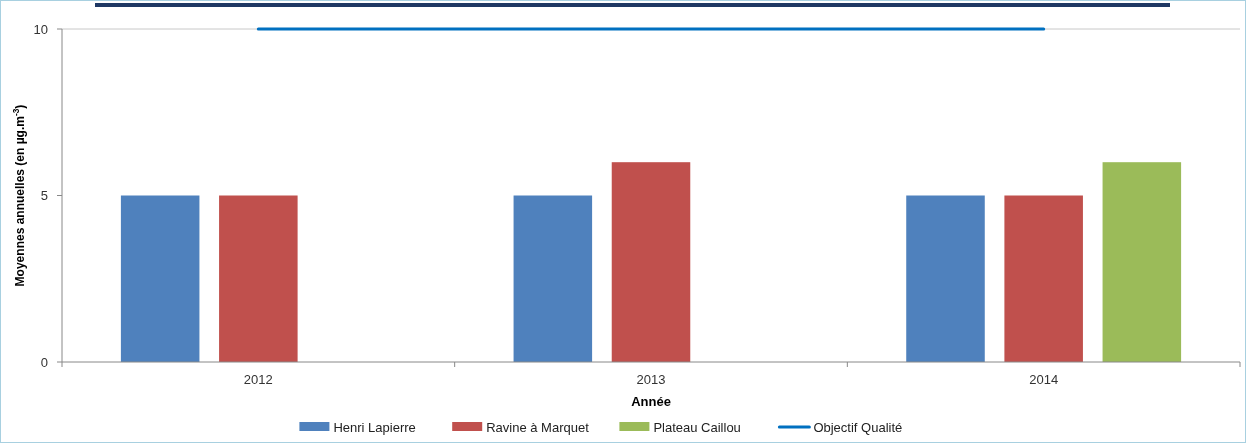 This screenshot has height=443, width=1246. What do you see at coordinates (538, 427) in the screenshot?
I see `legend-label: Ravine à Marquet` at bounding box center [538, 427].